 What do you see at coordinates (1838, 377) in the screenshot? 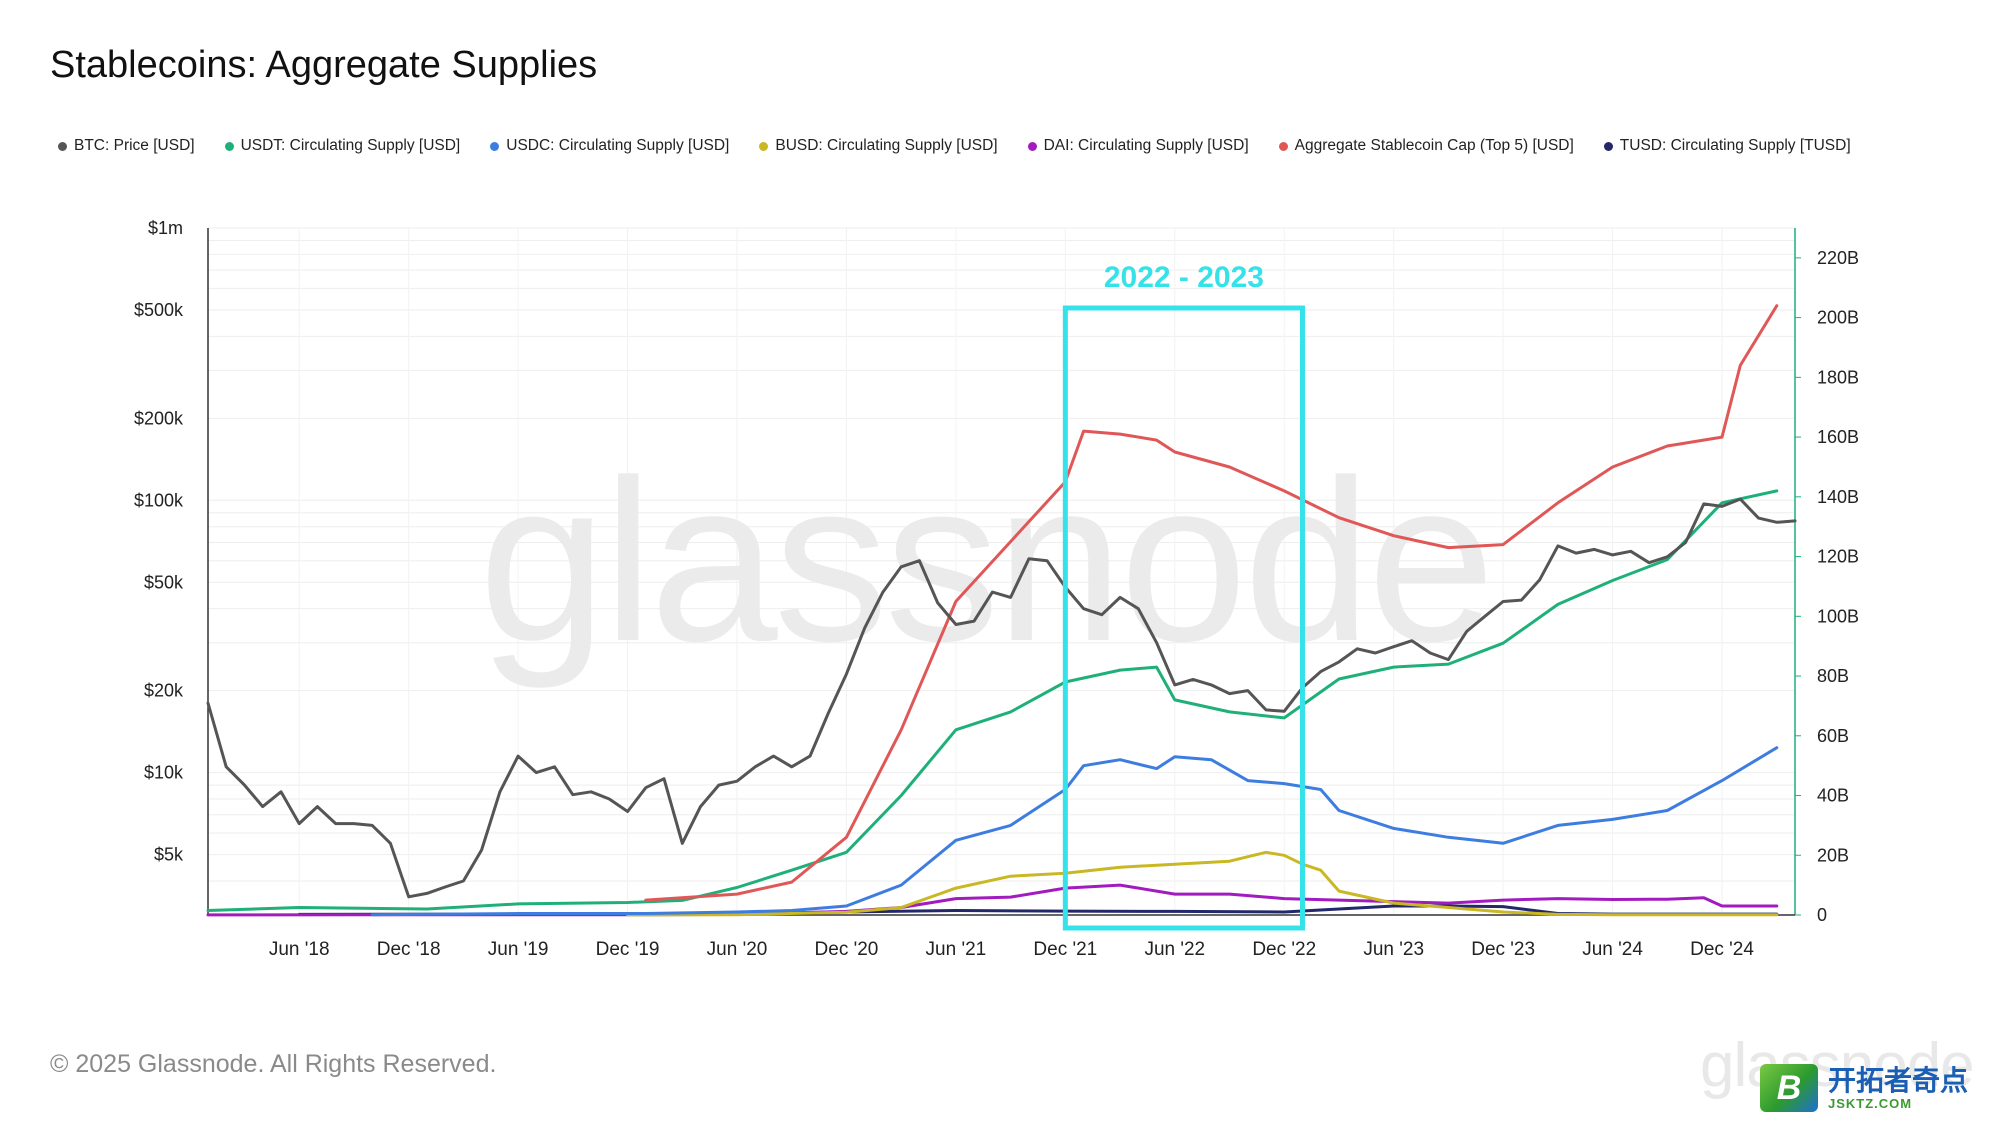
I see `y-right-tick-label: 180B` at bounding box center [1838, 377].